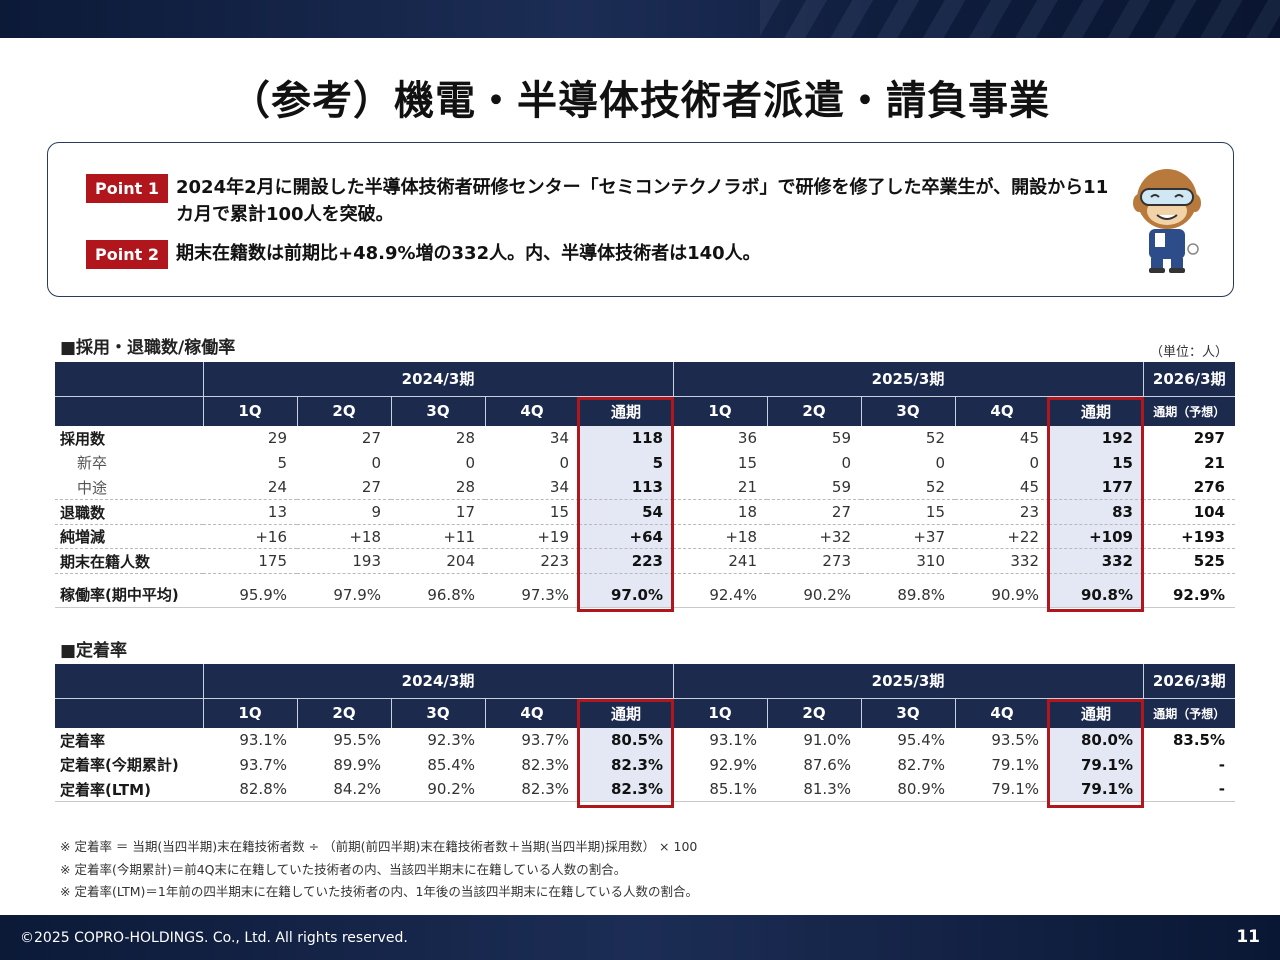 This screenshot has width=1280, height=960. What do you see at coordinates (1096, 595) in the screenshot?
I see `table-cell: 90.8%` at bounding box center [1096, 595].